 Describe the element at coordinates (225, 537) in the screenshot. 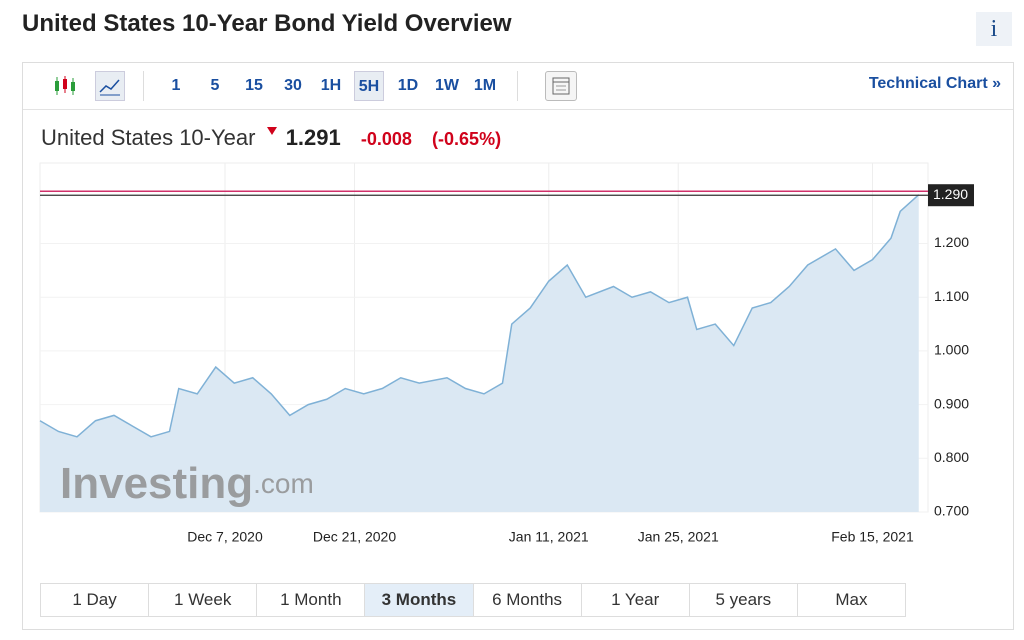

I see `x-tick-label: Dec 7, 2020` at that location.